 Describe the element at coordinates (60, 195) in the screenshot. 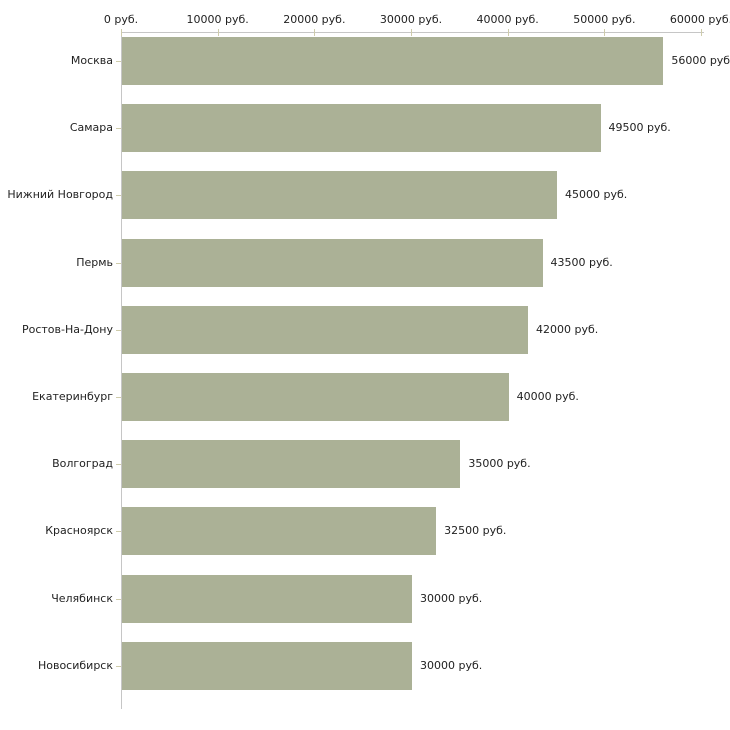

I see `category-label: Нижний Новгород` at that location.